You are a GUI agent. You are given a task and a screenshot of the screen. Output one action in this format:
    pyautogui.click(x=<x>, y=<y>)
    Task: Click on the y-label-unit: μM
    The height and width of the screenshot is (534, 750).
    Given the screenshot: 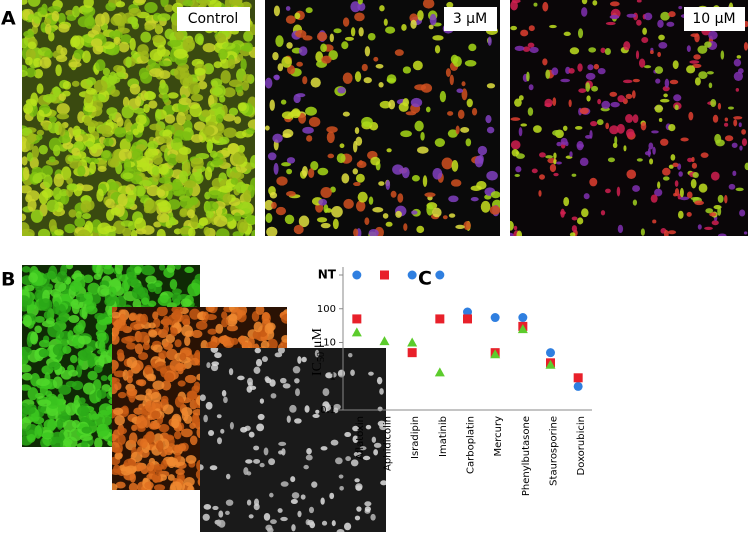 What is the action you would take?
    pyautogui.click(x=317, y=337)
    